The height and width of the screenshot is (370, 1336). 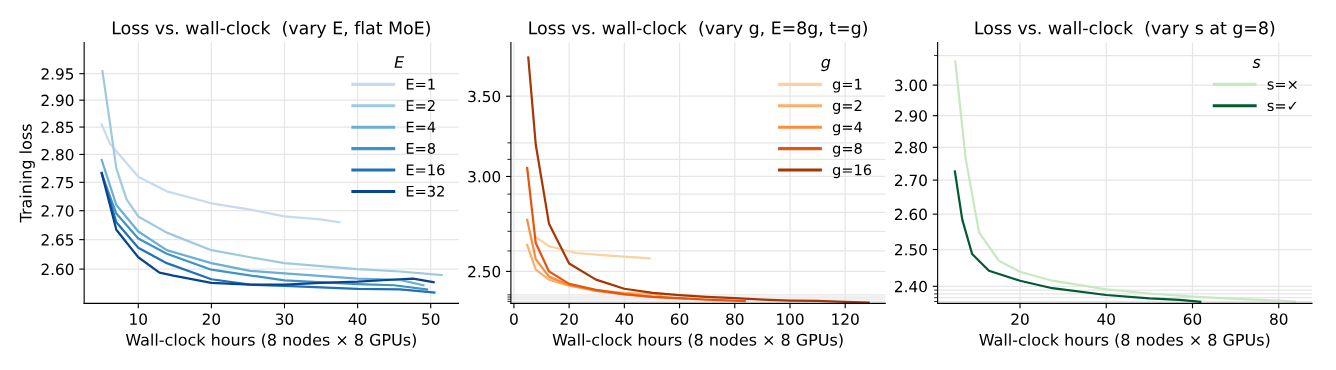 I want to click on x-tick-label: 100, so click(x=790, y=319).